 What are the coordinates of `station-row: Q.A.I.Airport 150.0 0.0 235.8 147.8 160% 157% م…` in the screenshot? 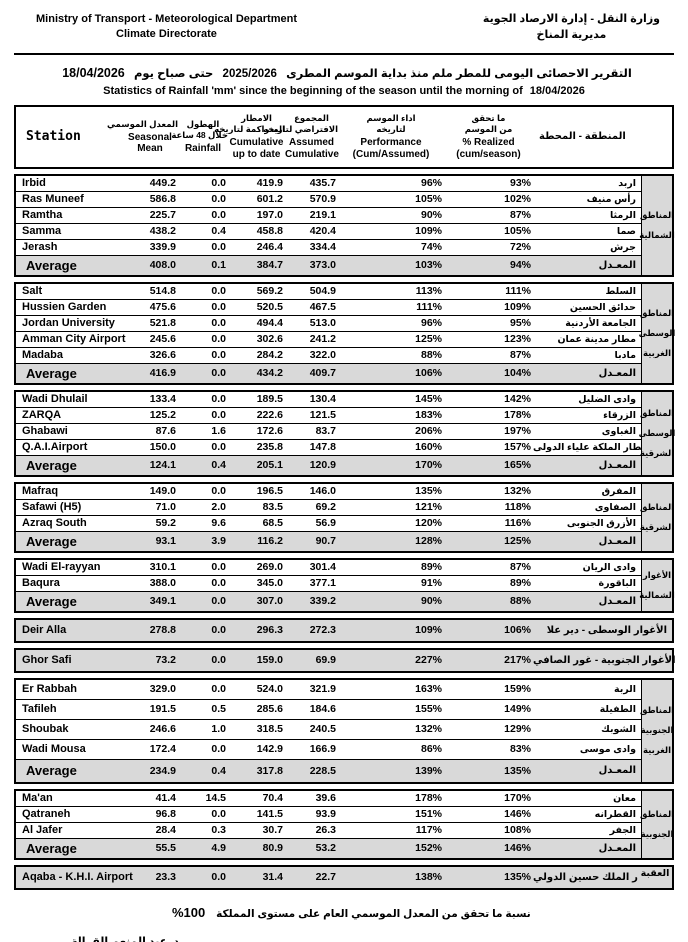 It's located at (332, 448).